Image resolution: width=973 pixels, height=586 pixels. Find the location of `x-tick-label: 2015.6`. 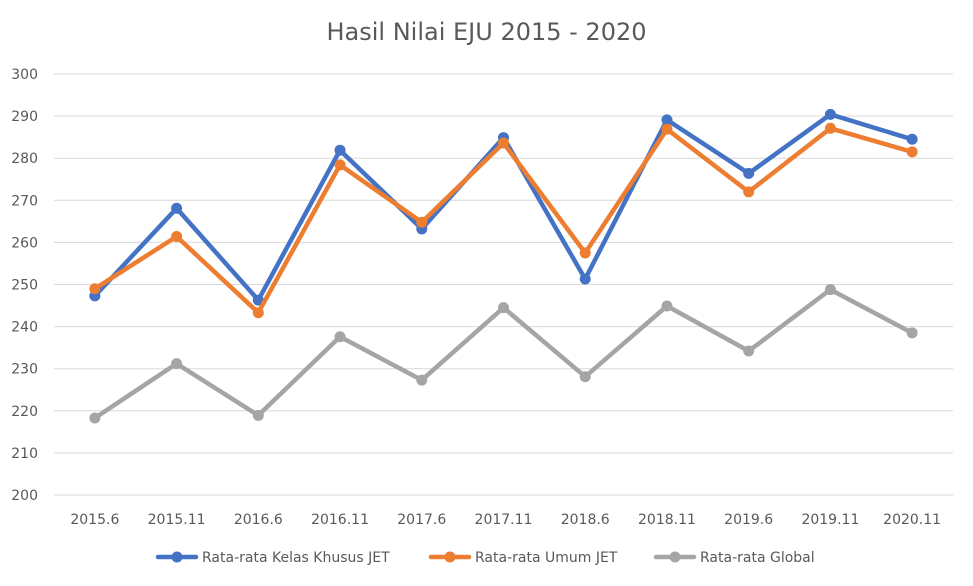

x-tick-label: 2015.6 is located at coordinates (94, 520).